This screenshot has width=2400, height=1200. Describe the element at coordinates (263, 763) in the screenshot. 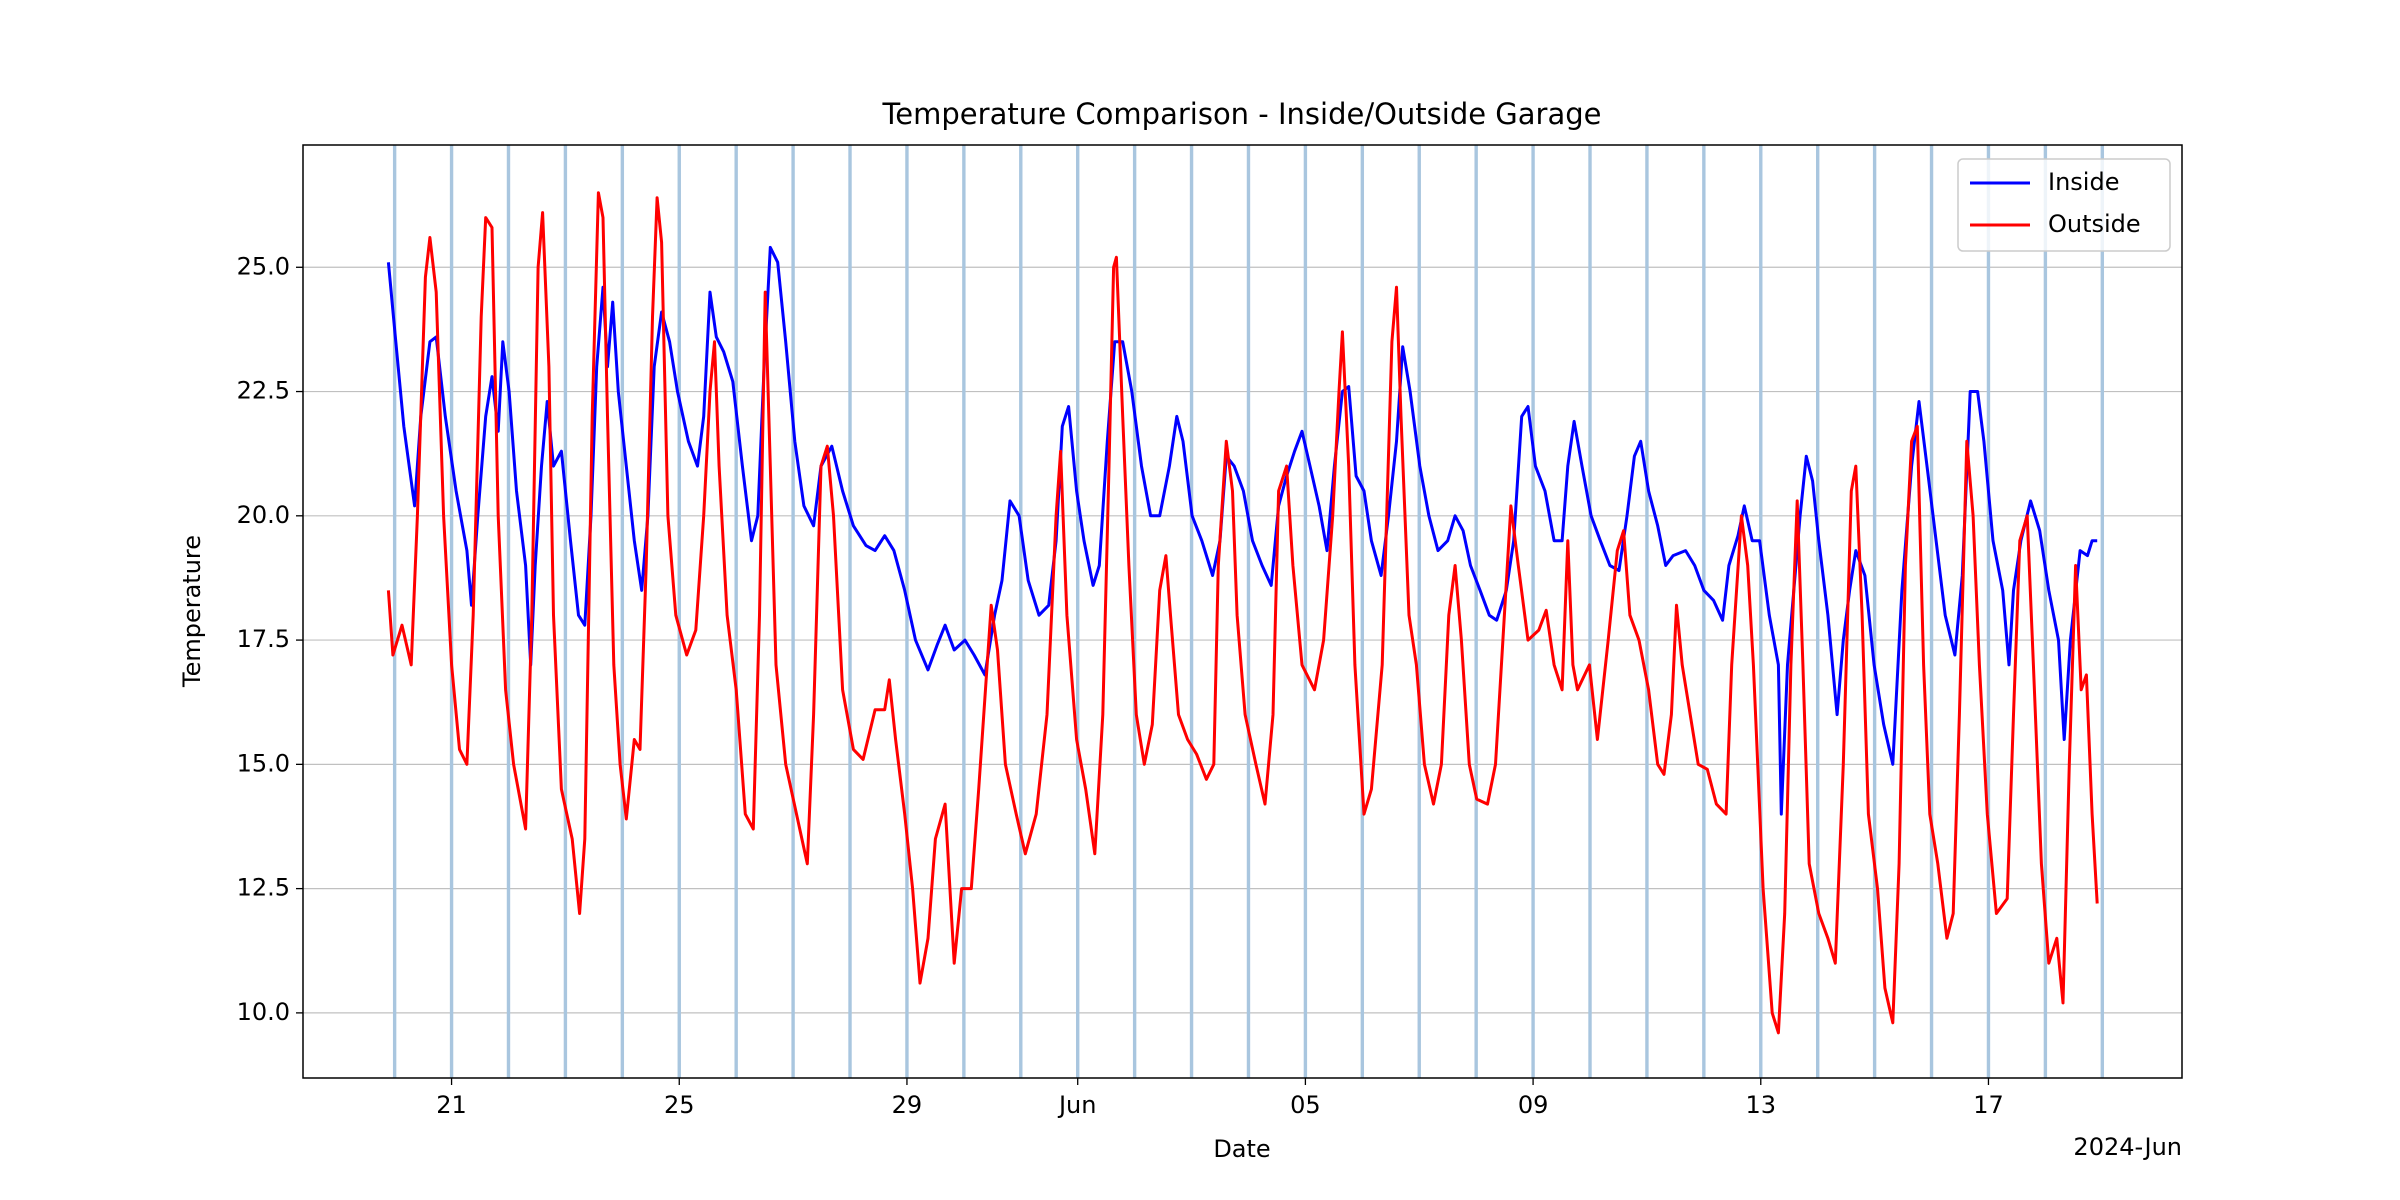

I see `y-tick-label: 15.0` at that location.